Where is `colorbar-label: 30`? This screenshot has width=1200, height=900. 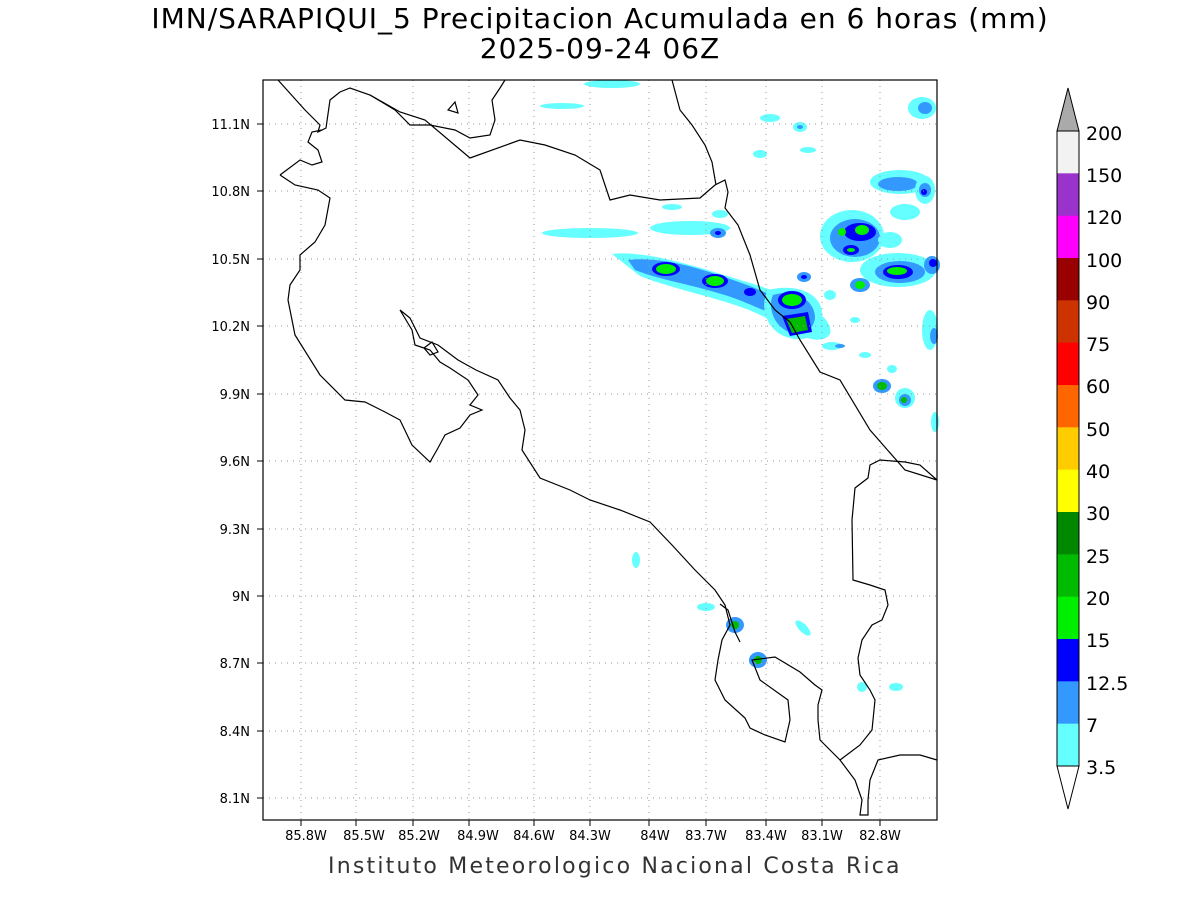
colorbar-label: 30 is located at coordinates (1098, 514).